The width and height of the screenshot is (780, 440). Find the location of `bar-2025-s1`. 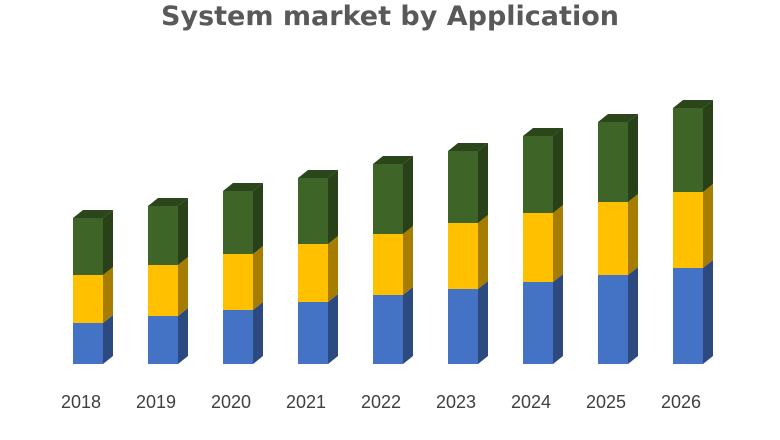

bar-2025-s1 is located at coordinates (613, 238).